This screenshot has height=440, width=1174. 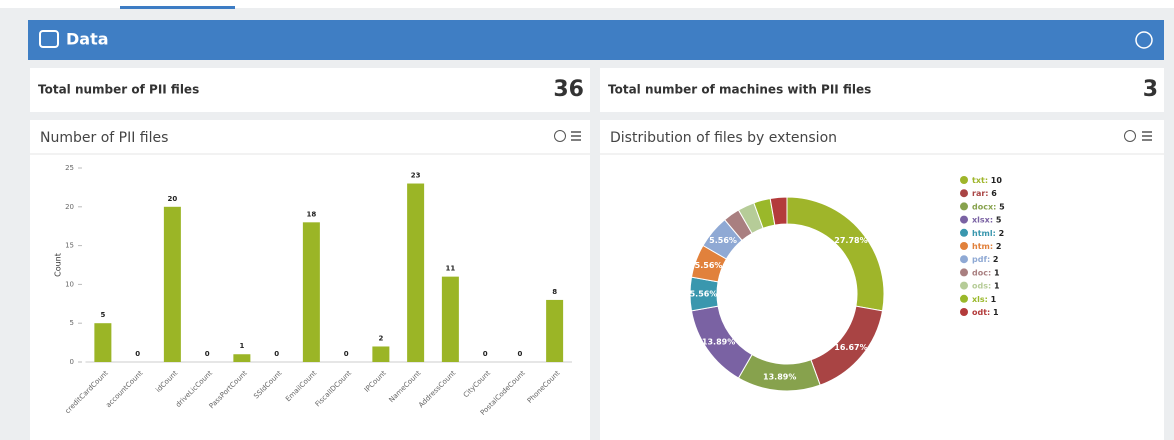 What do you see at coordinates (980, 272) in the screenshot?
I see `legend-name: doc` at bounding box center [980, 272].